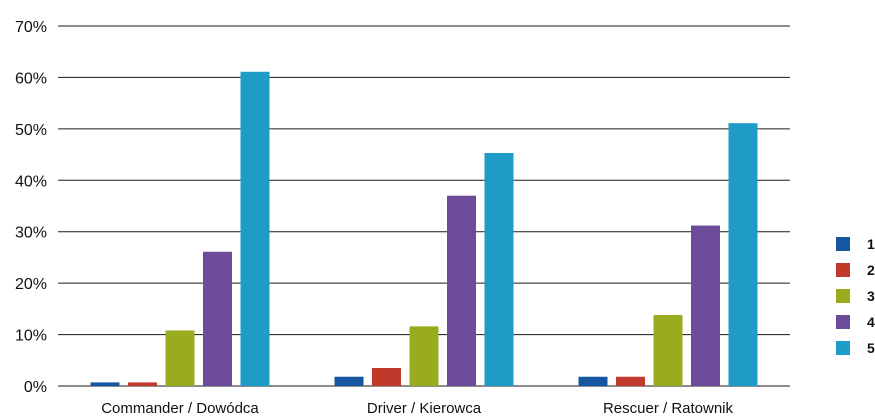 The image size is (875, 419). Describe the element at coordinates (871, 322) in the screenshot. I see `legend-label: 4` at that location.